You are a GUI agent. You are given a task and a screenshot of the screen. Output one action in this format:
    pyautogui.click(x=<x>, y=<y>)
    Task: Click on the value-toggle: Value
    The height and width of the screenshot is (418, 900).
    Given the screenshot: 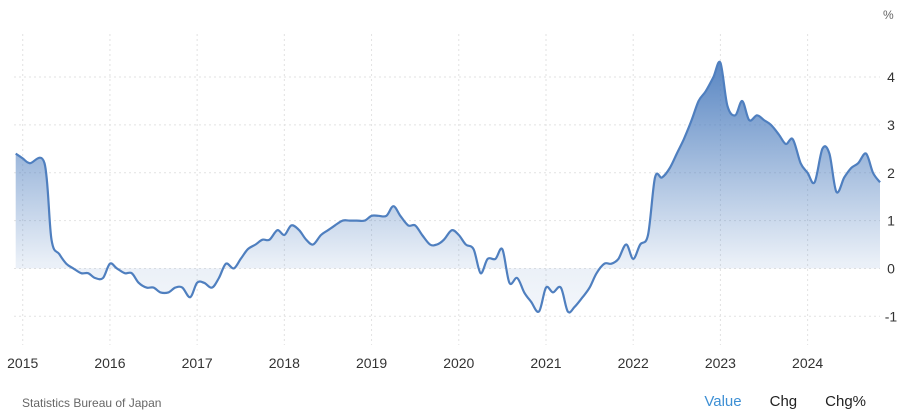 What is the action you would take?
    pyautogui.click(x=723, y=401)
    